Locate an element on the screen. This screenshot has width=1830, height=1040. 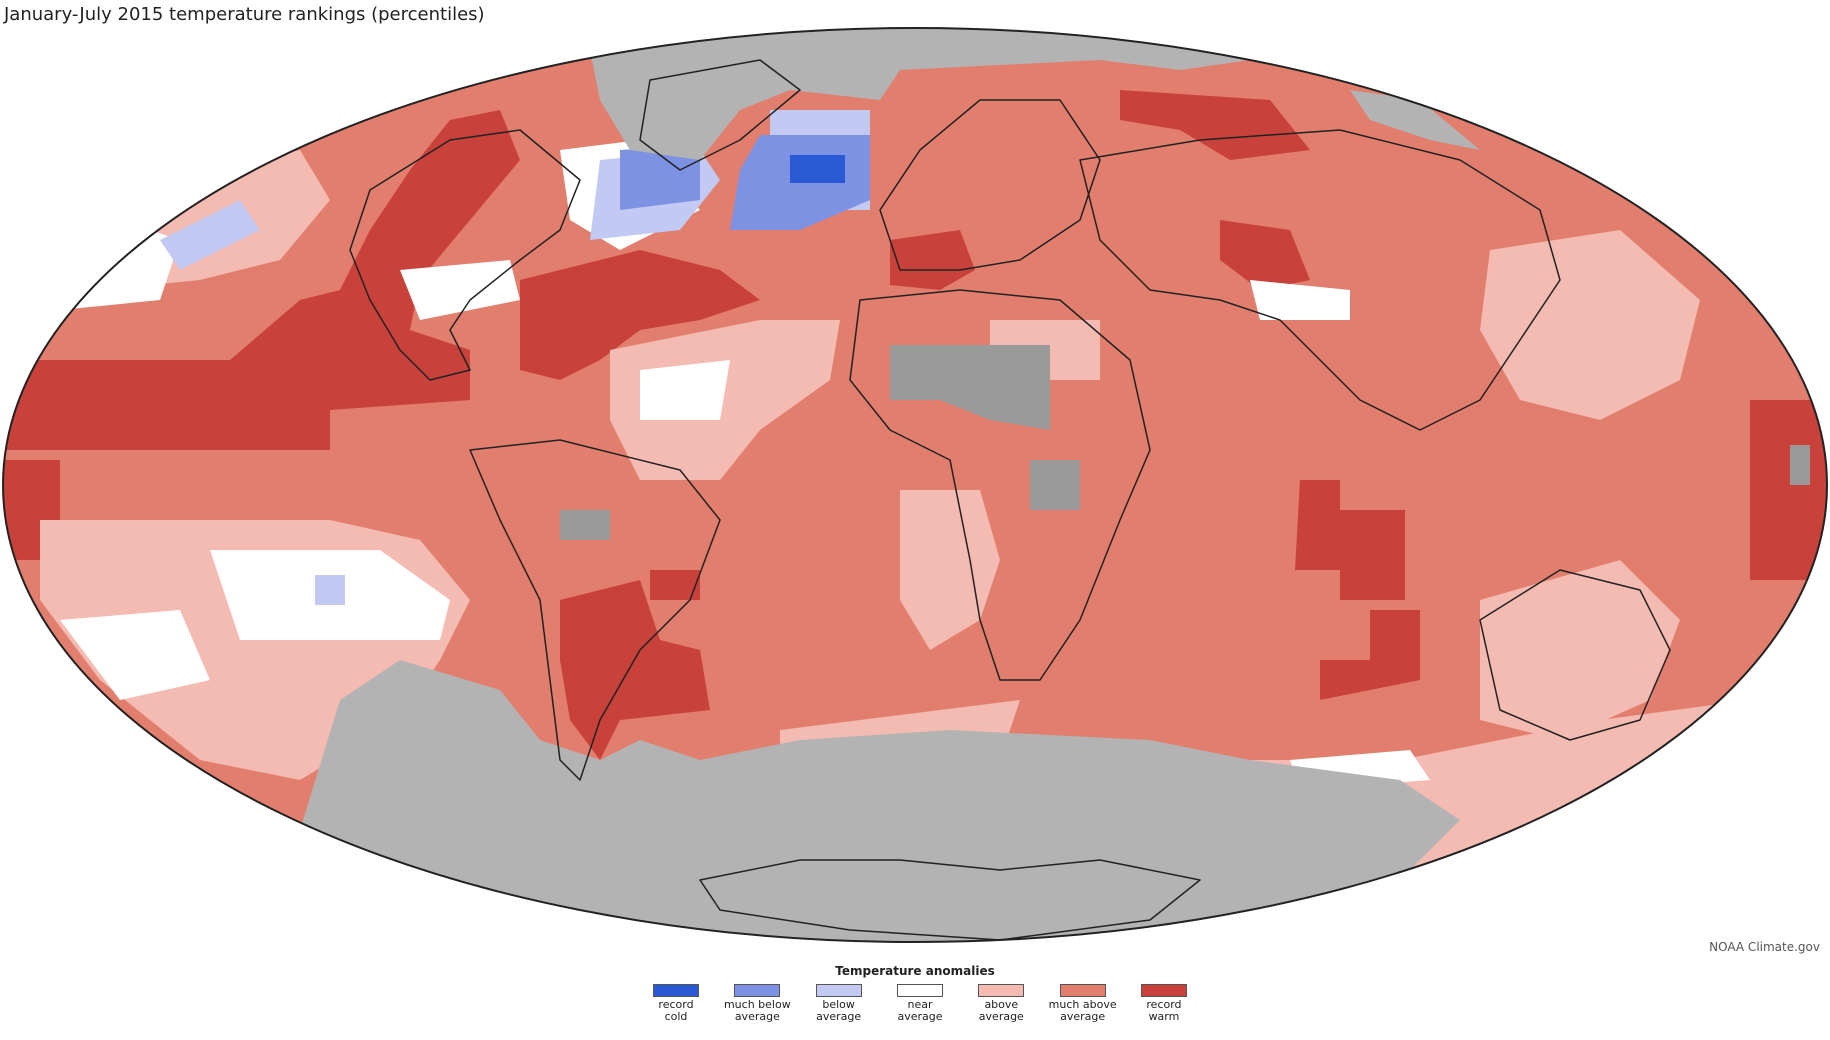
region-record-warm-europe is located at coordinates (932, 260).